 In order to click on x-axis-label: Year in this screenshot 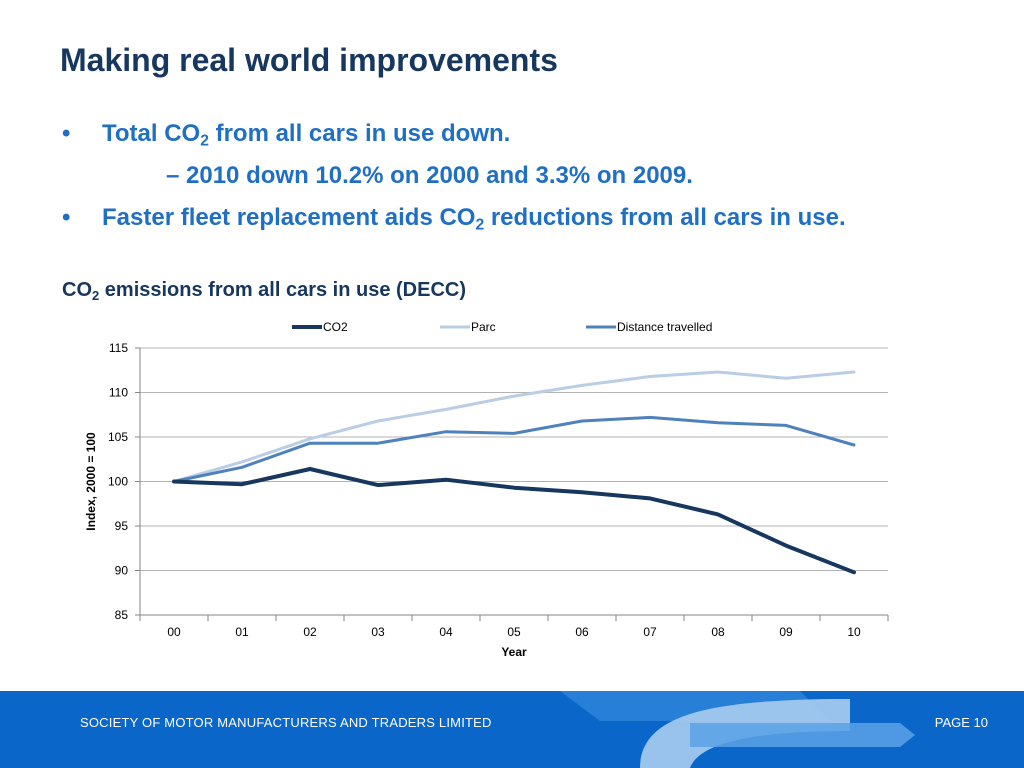, I will do `click(514, 652)`.